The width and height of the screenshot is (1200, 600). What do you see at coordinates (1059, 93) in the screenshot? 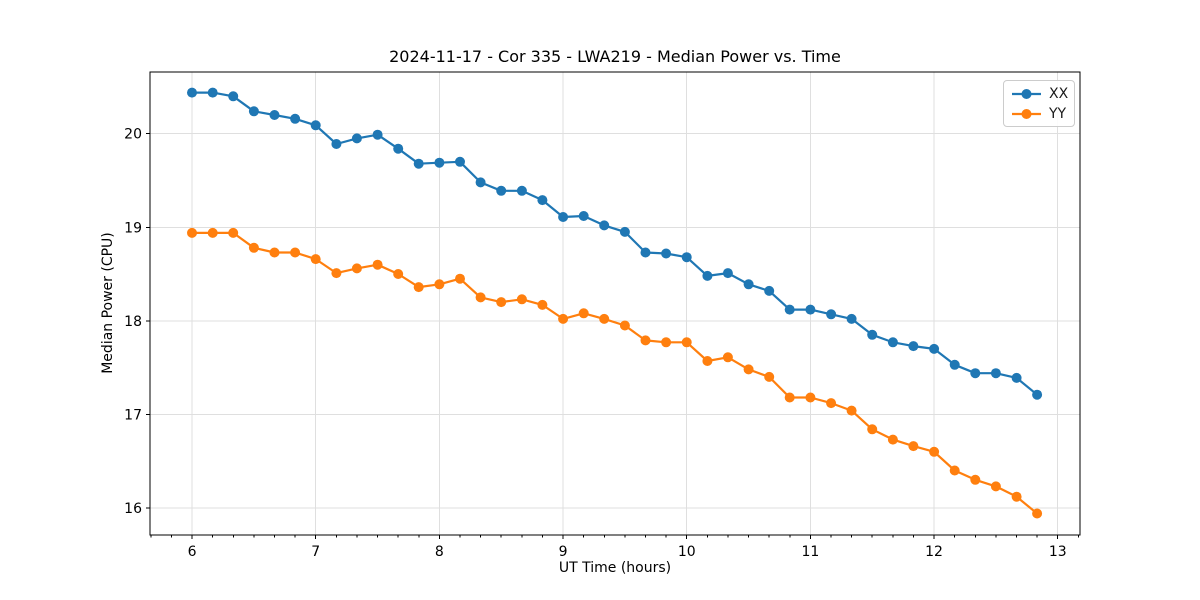
I see `legend-label-xx: XX` at bounding box center [1059, 93].